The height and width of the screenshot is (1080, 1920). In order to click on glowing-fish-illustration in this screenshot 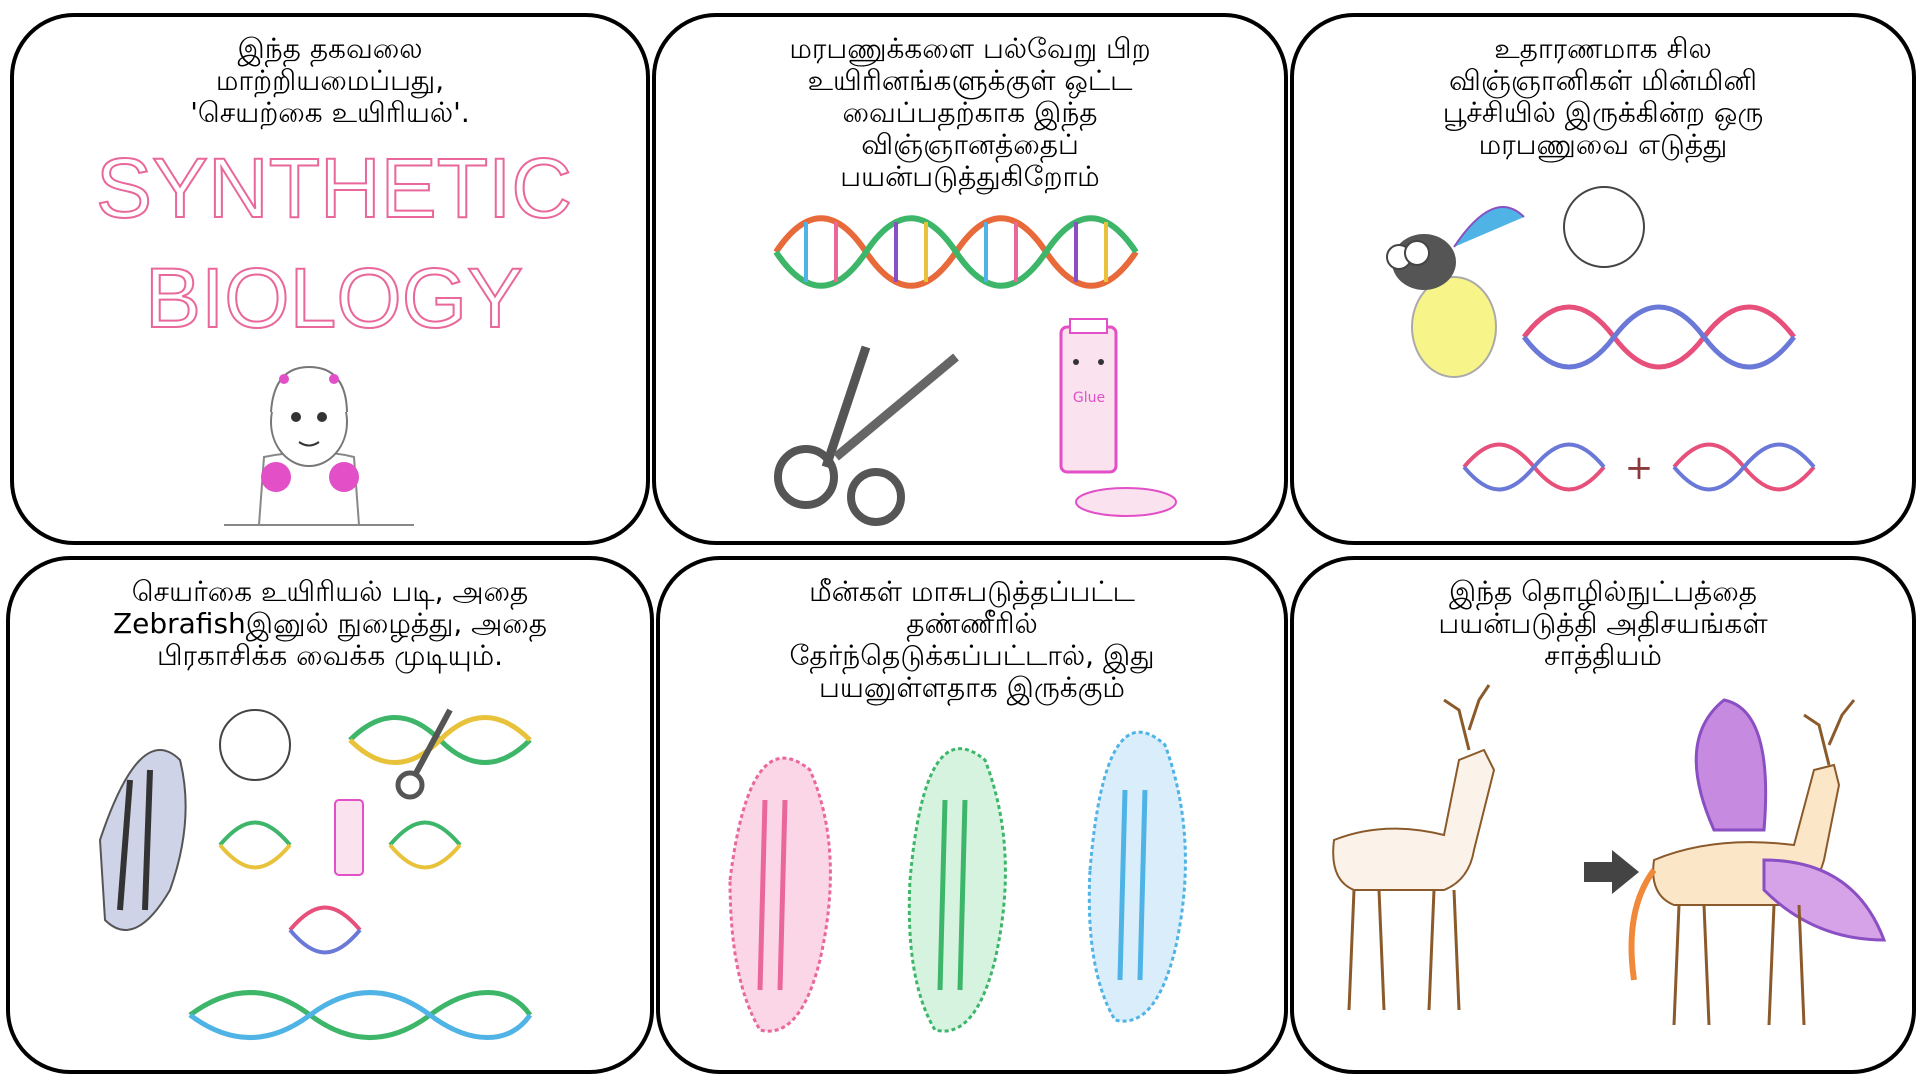, I will do `click(957, 881)`.